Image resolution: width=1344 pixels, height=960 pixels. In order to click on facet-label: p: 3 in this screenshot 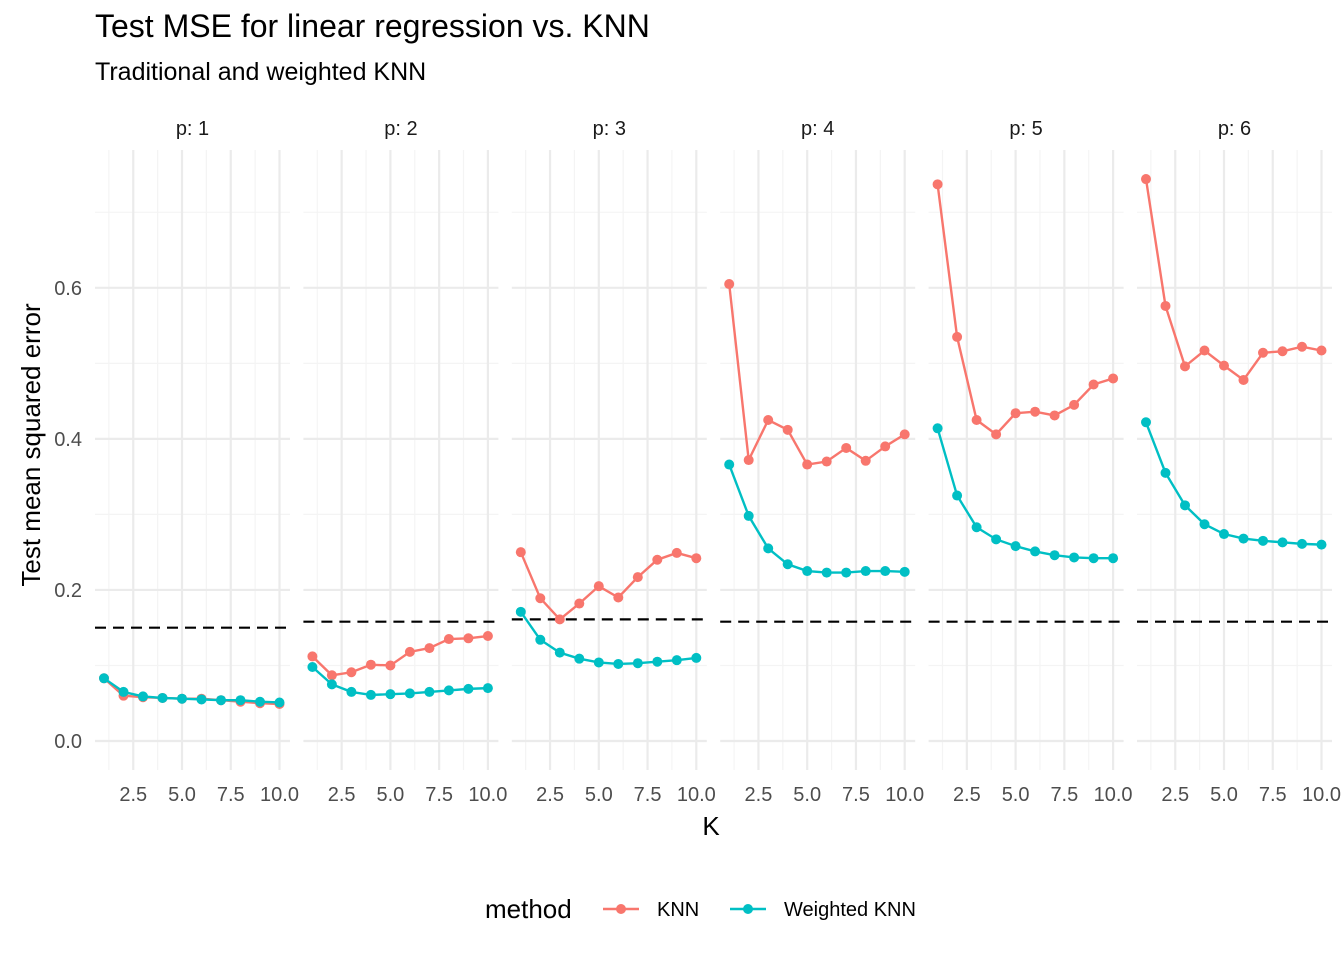, I will do `click(609, 129)`.